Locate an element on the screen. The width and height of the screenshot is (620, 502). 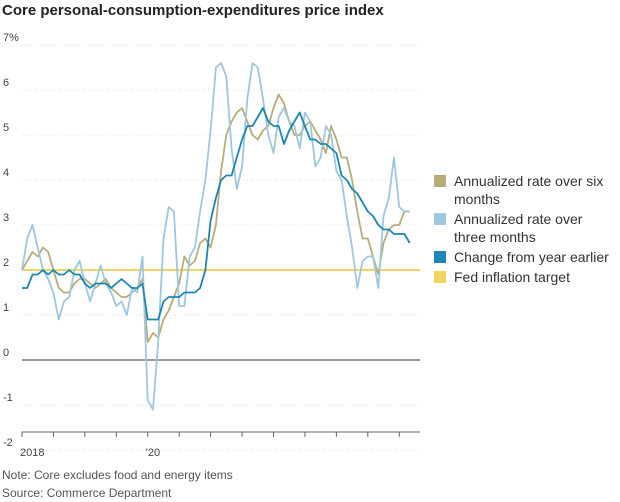
y-tick-label: 4 is located at coordinates (6, 173).